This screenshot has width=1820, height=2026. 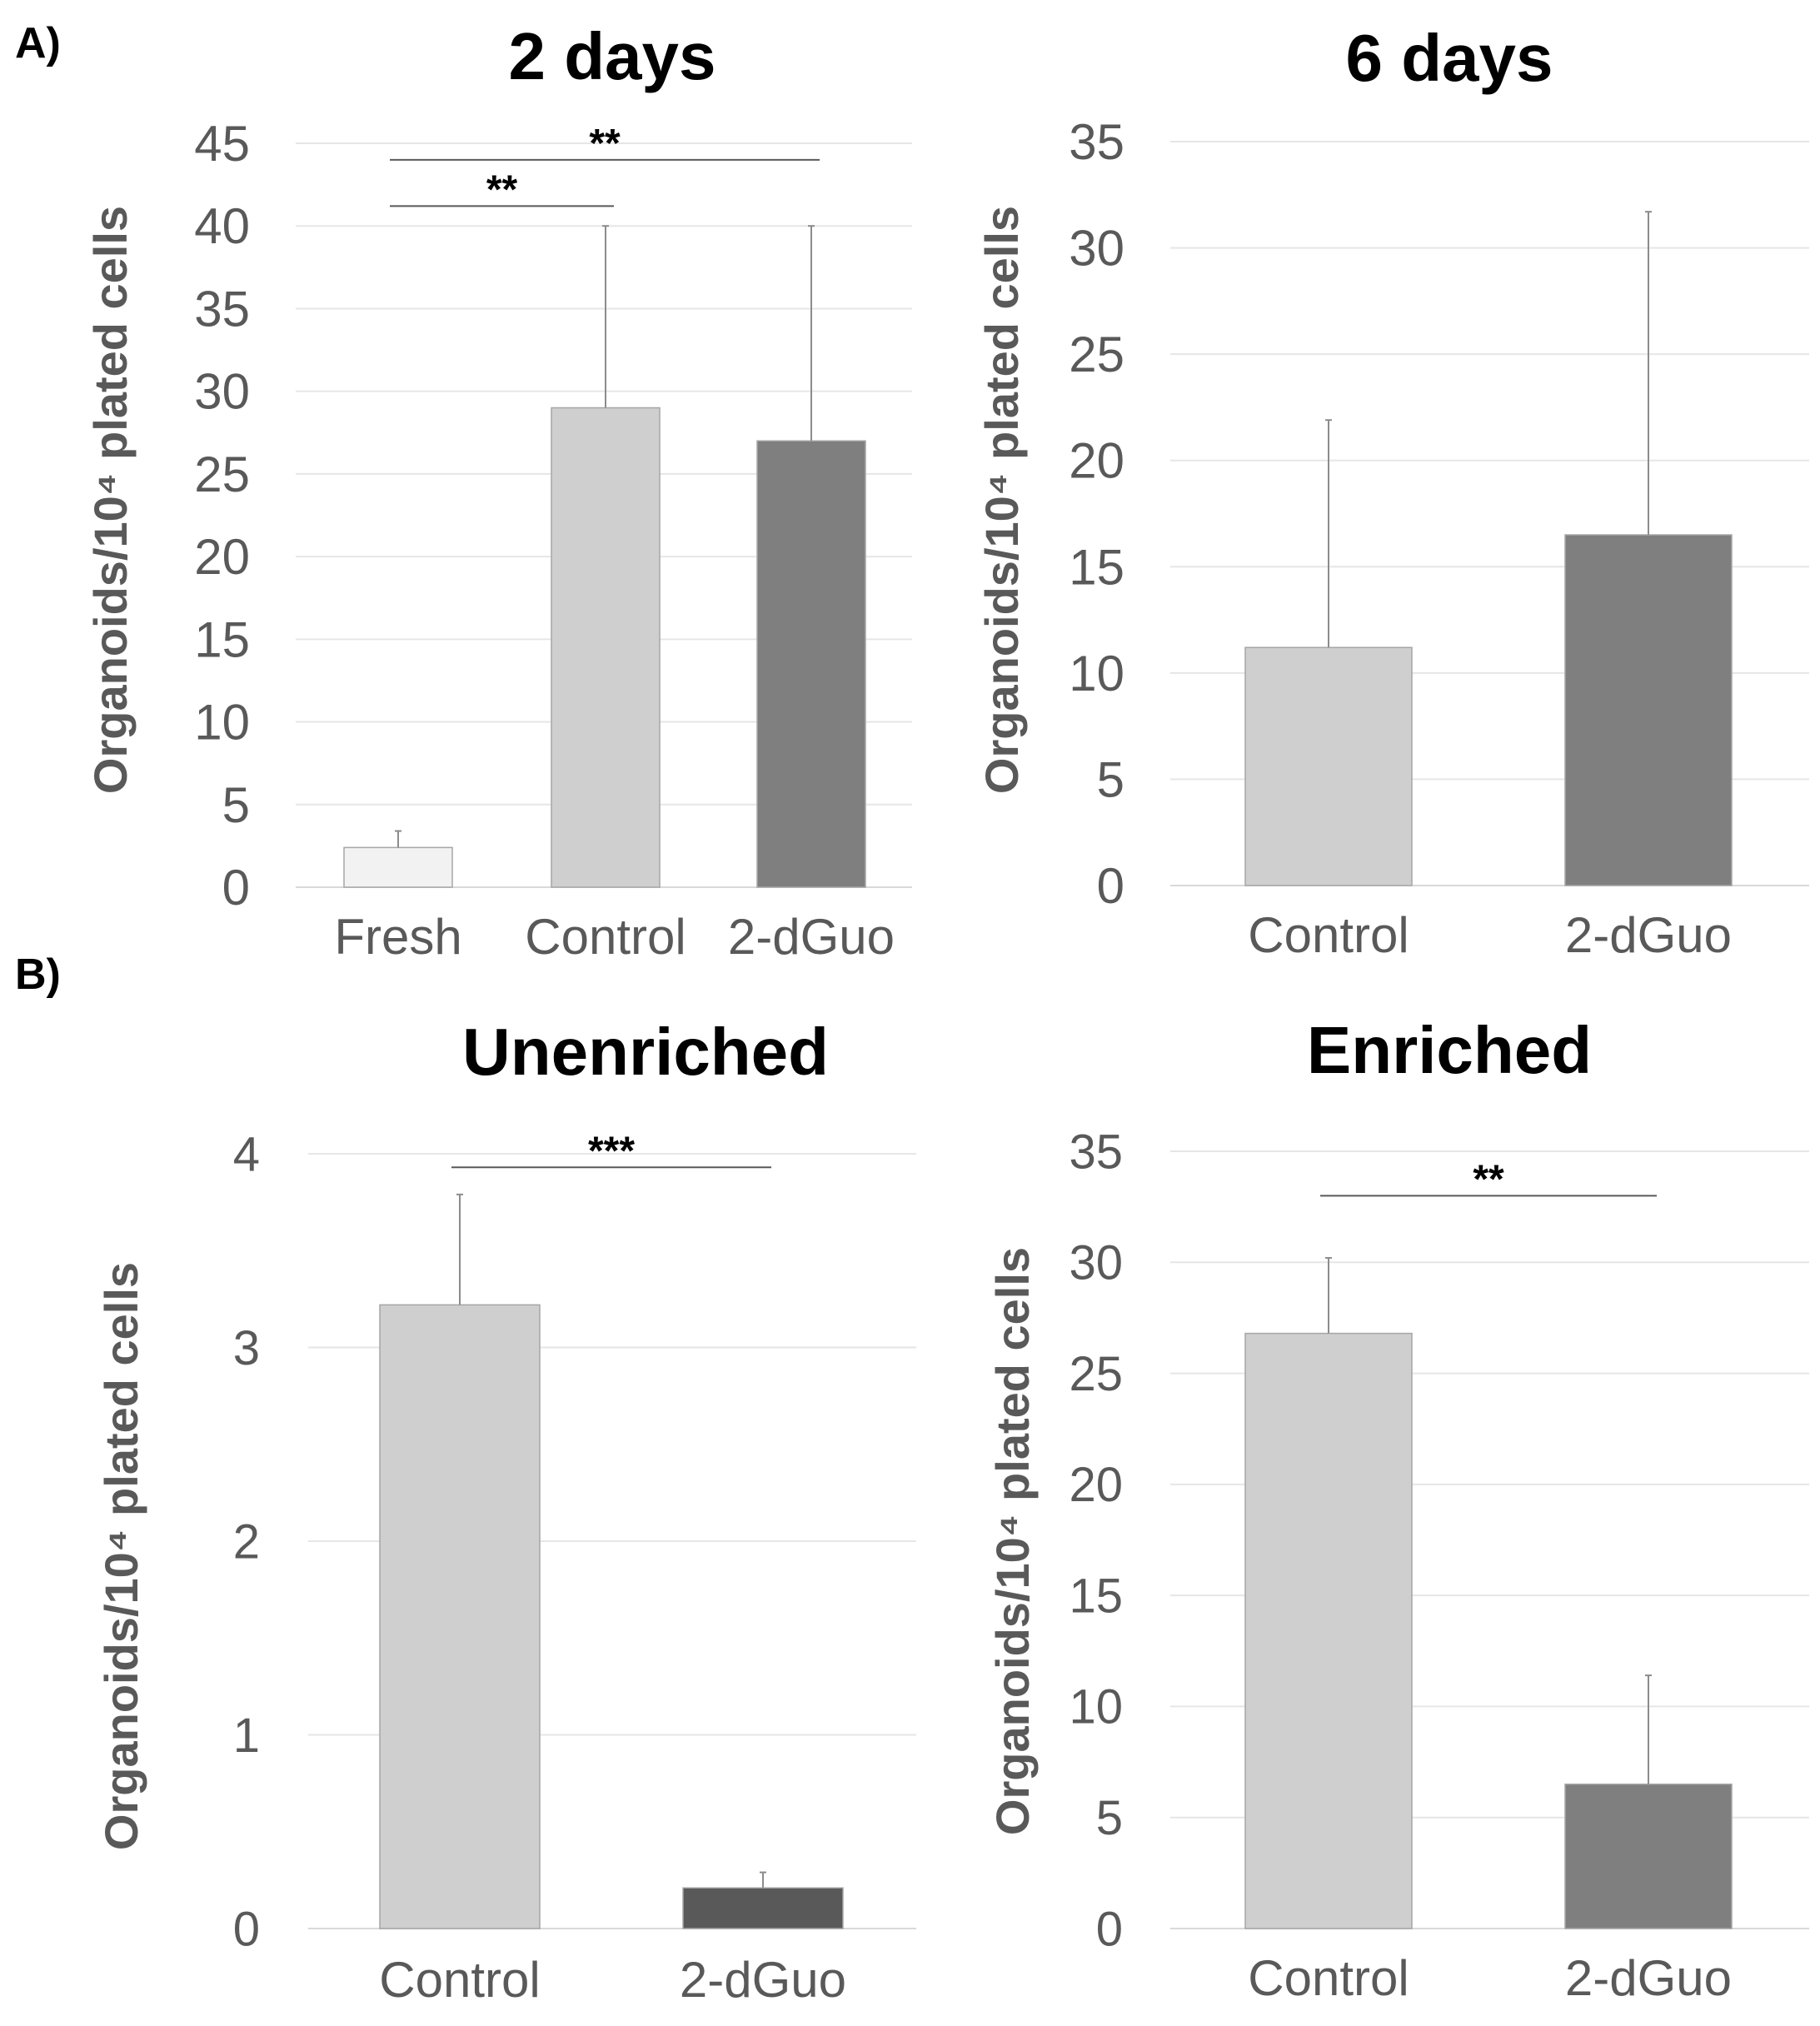 I want to click on x-category-label: Fresh, so click(x=397, y=937).